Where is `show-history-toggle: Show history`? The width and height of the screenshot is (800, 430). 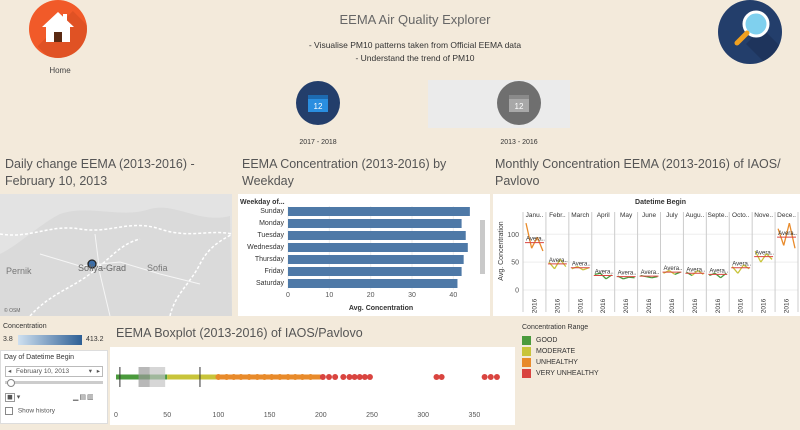 show-history-toggle: Show history is located at coordinates (30, 411).